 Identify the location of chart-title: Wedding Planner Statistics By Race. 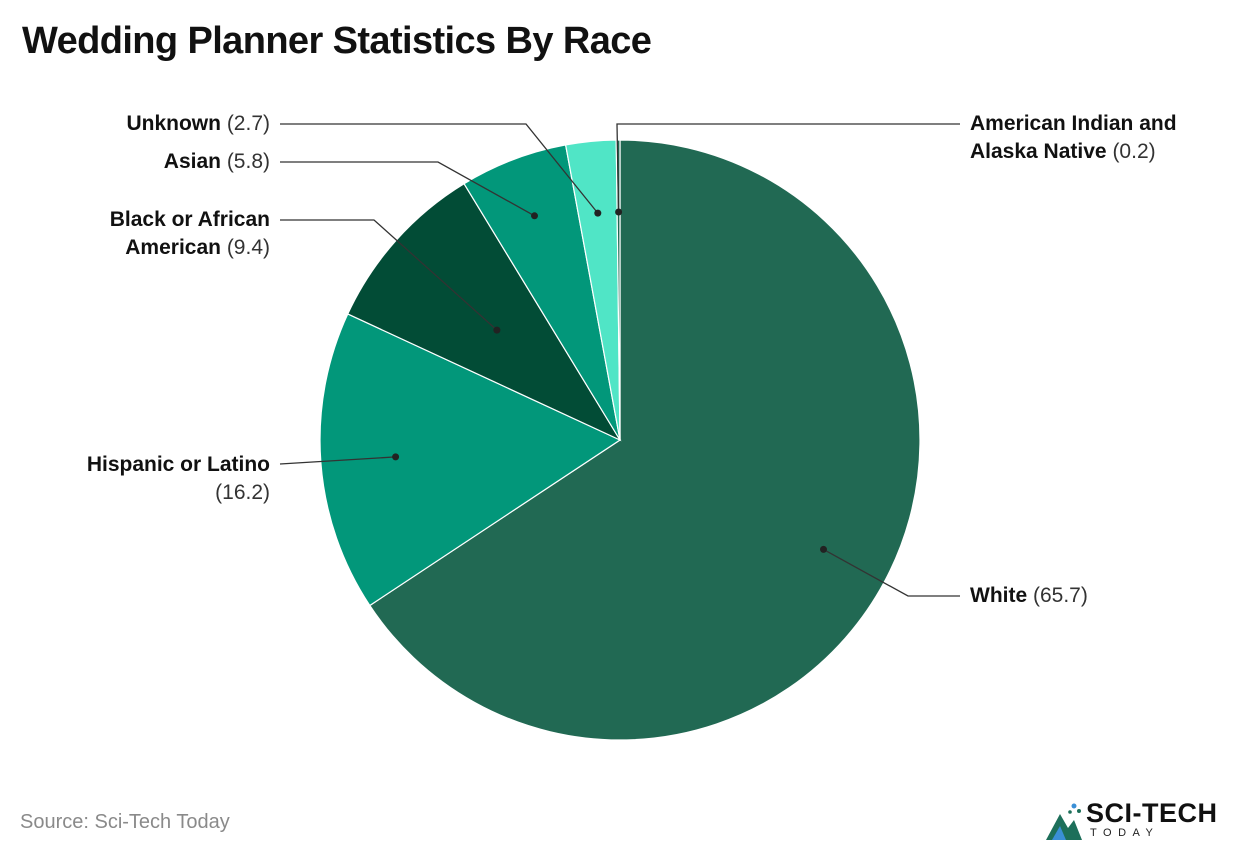
(337, 41).